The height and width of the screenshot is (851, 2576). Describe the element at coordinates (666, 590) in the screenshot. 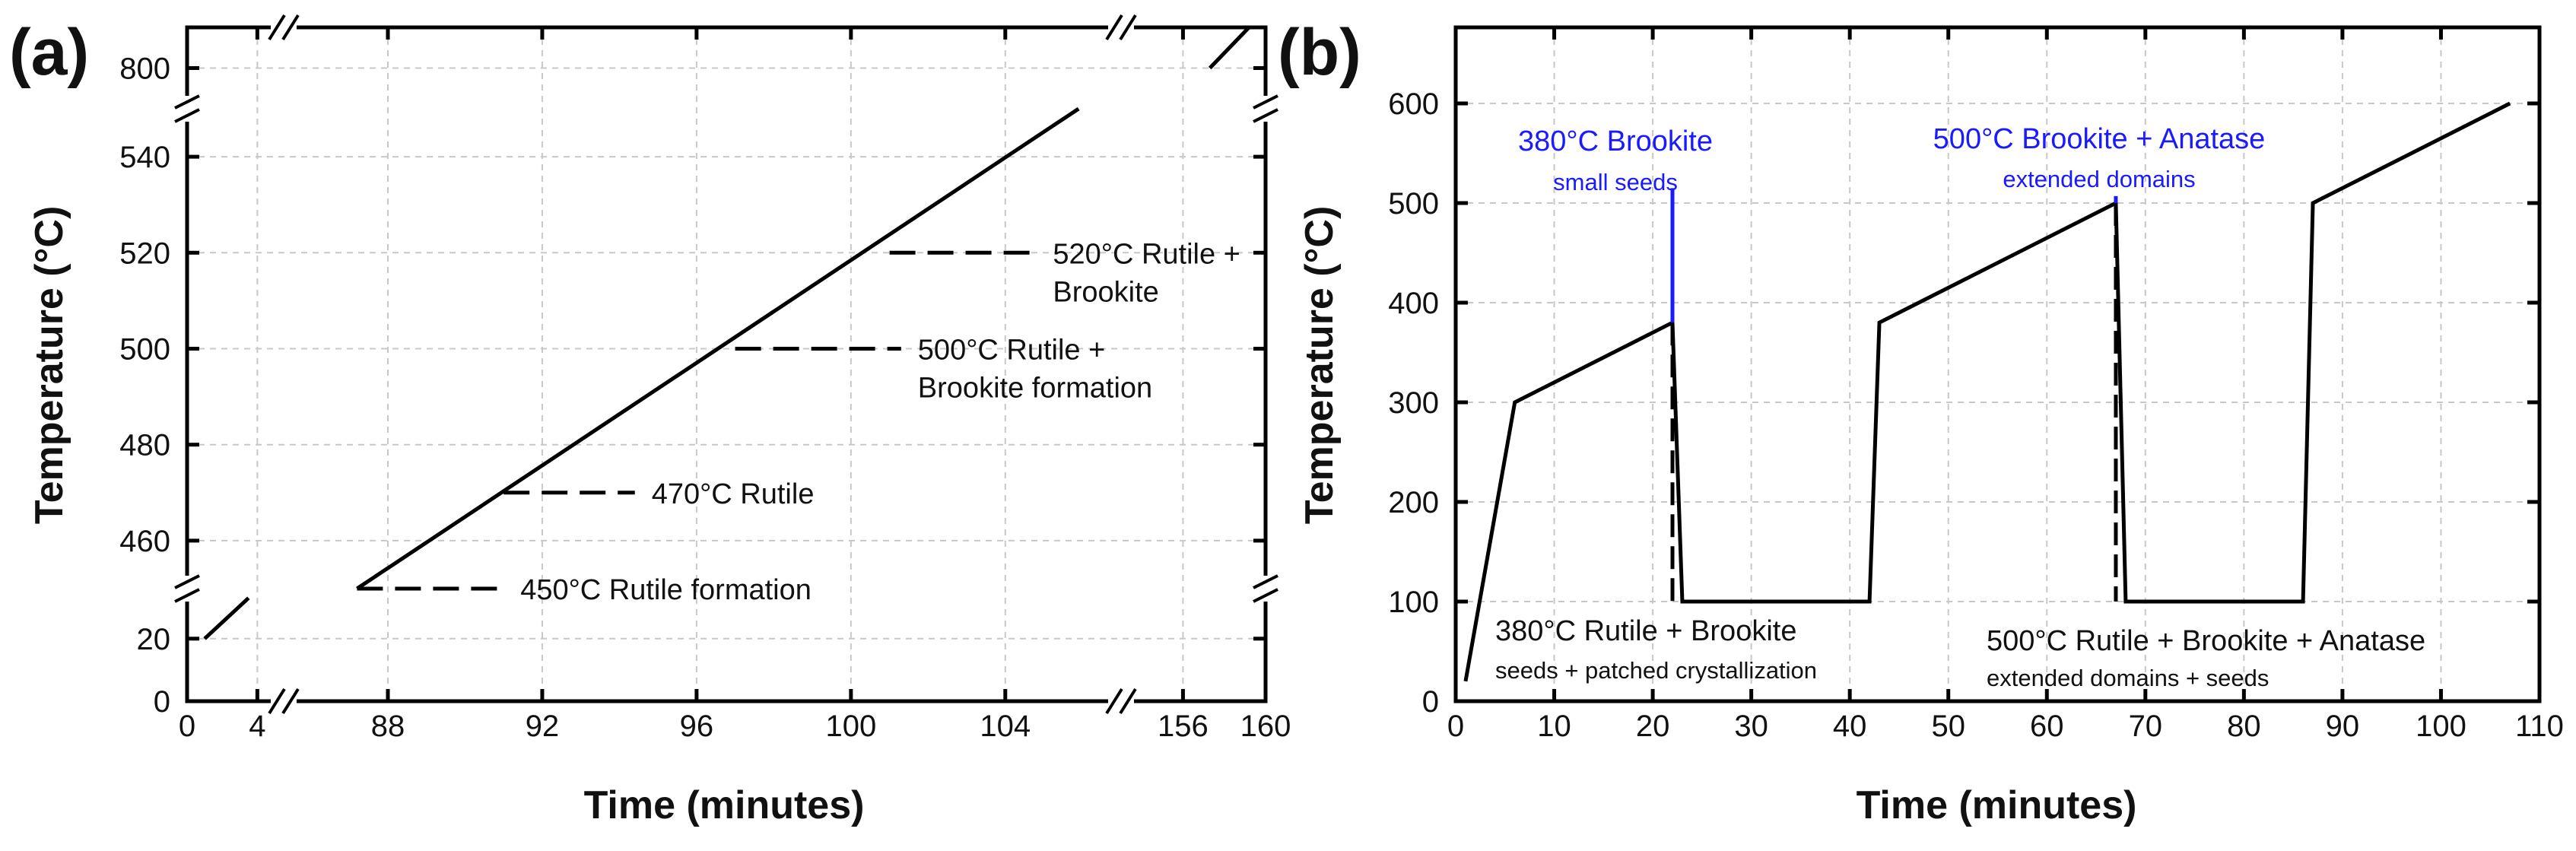

I see `annotation-label-0: 450°C Rutile formation` at that location.